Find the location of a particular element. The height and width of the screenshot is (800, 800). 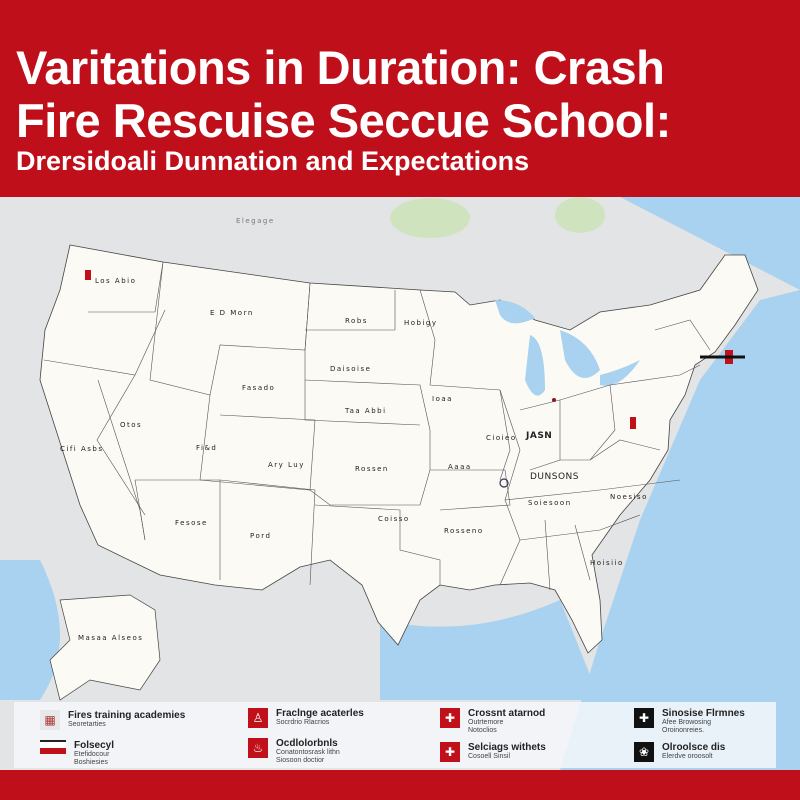

map-label: Los Abio is located at coordinates (116, 281).